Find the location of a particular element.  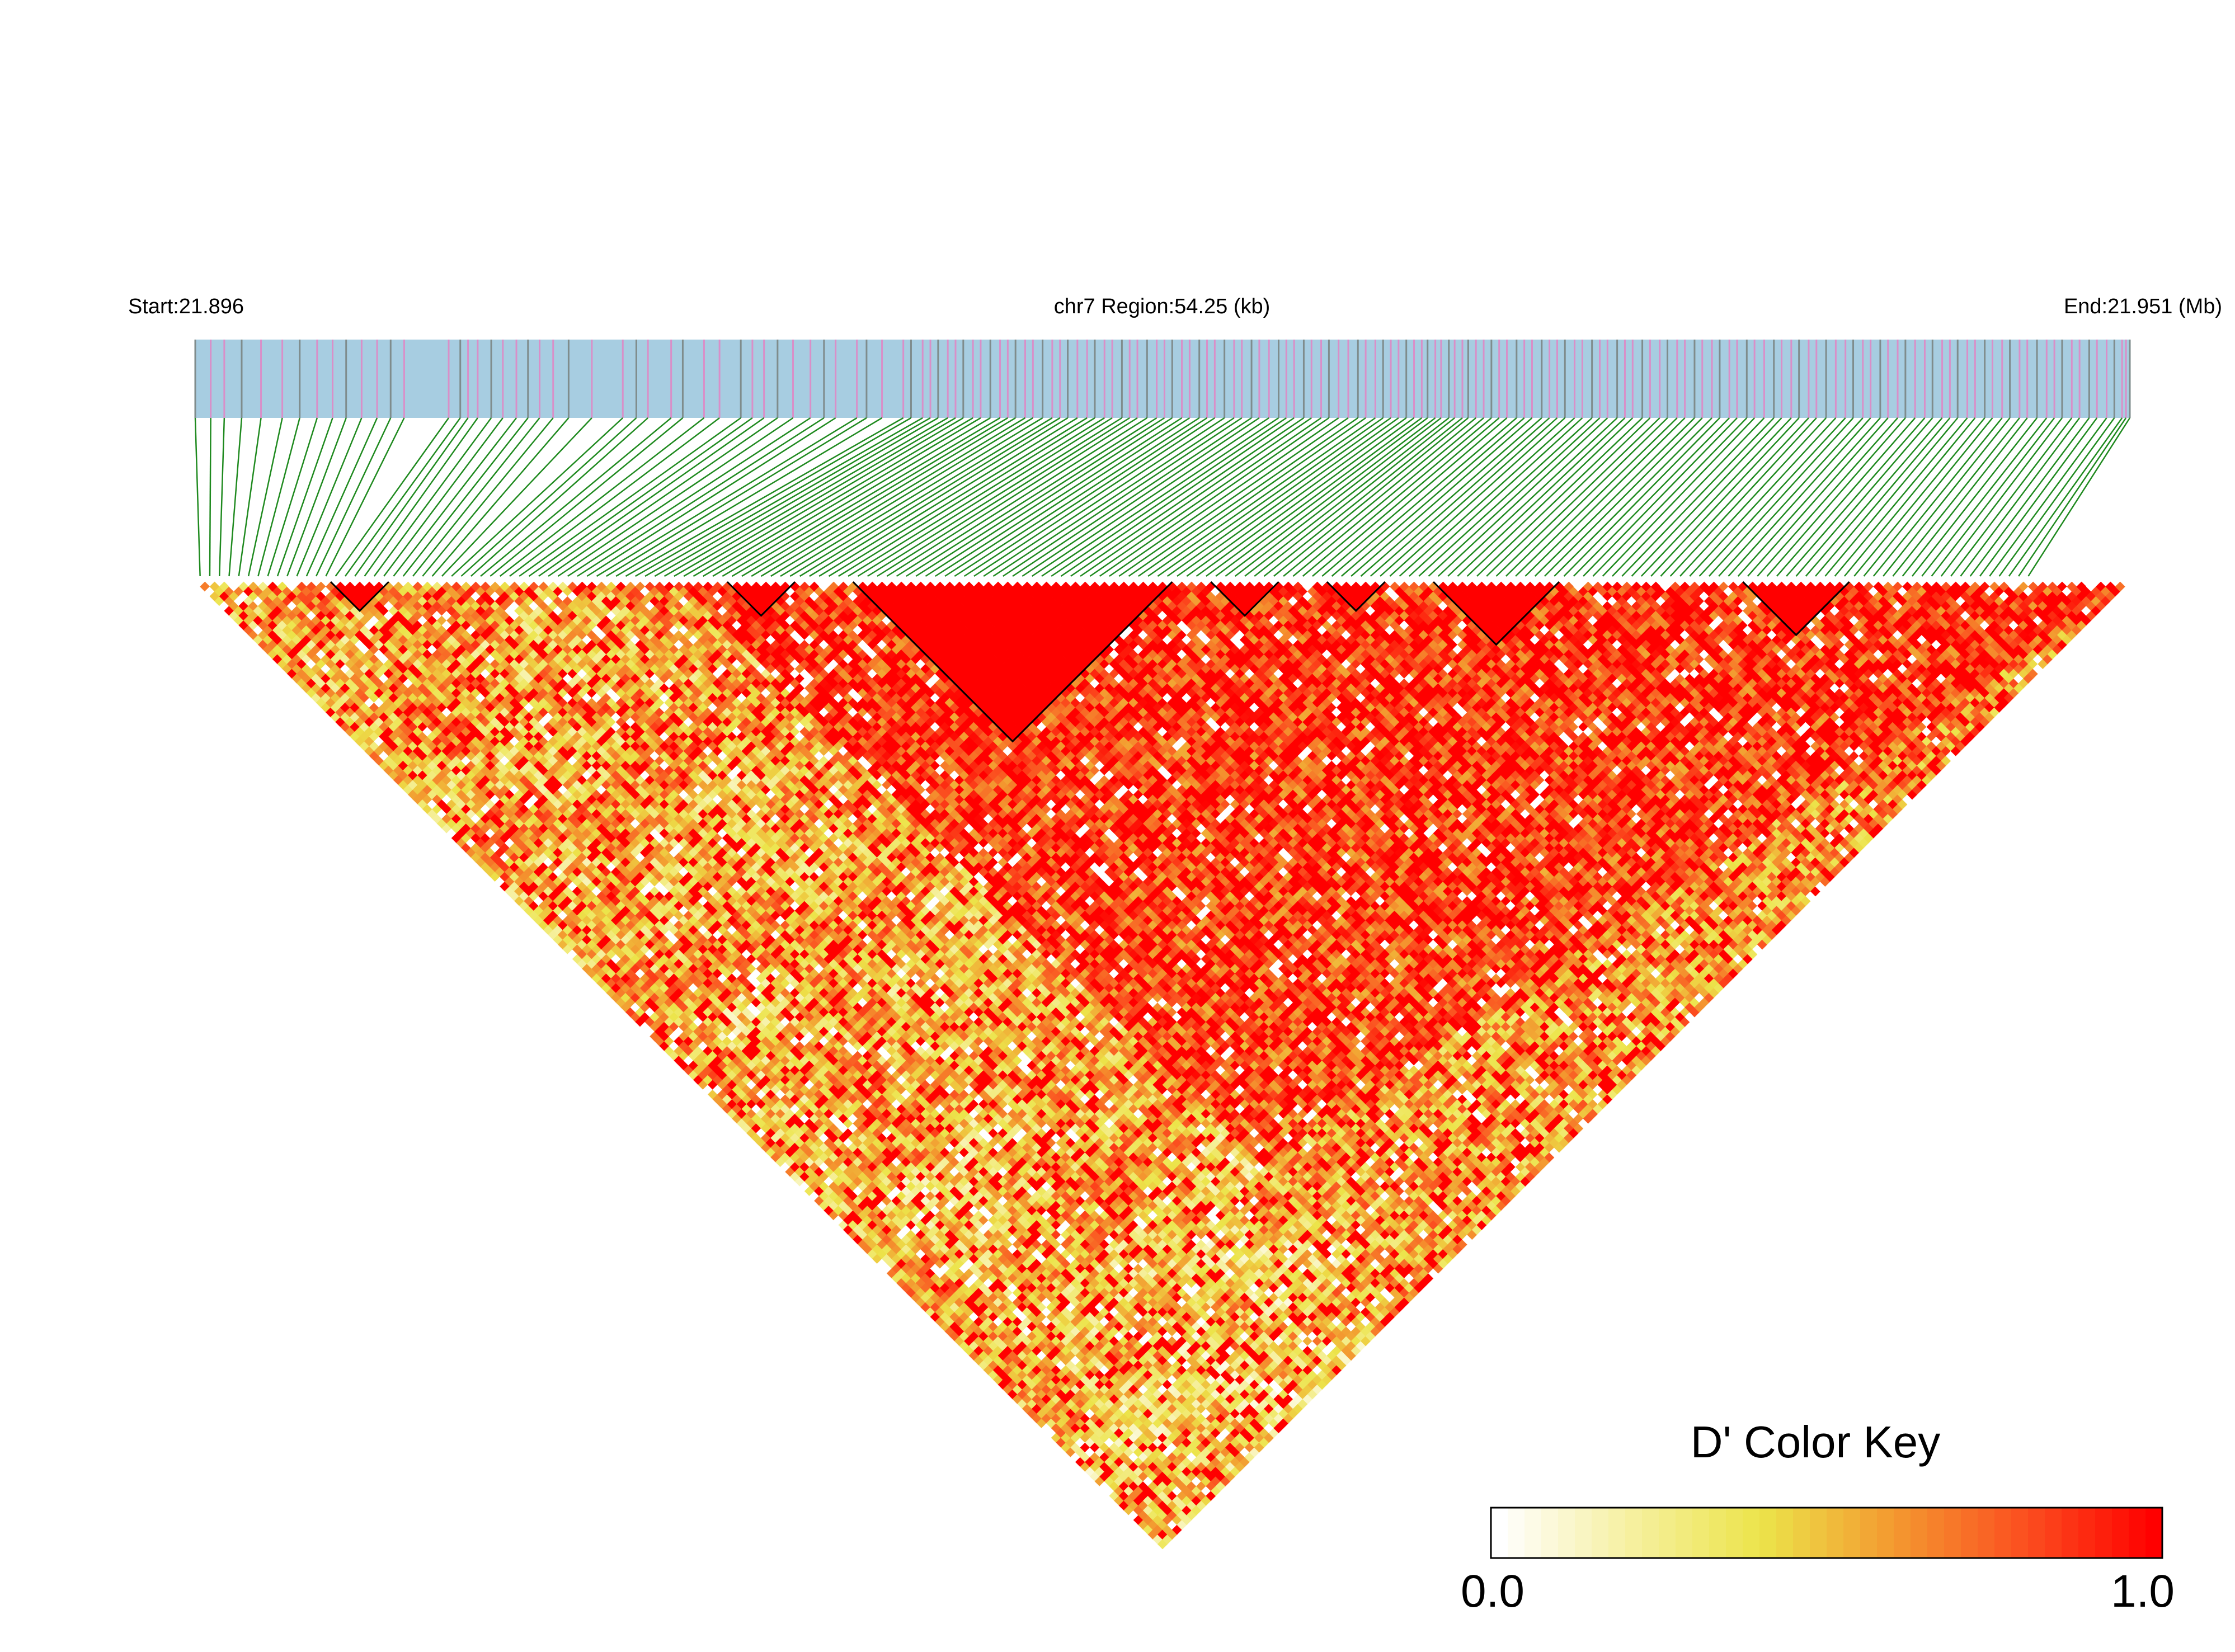

snp-position-ticks is located at coordinates (1162, 379).